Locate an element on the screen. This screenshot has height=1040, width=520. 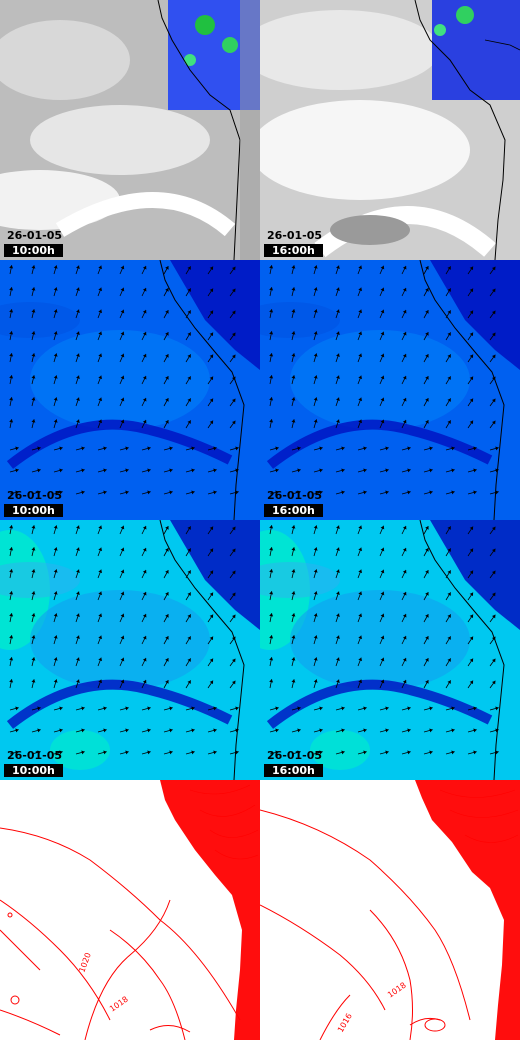
wind-panel-b-16h: 26-01-05 16:00h is located at coordinates (390, 650).